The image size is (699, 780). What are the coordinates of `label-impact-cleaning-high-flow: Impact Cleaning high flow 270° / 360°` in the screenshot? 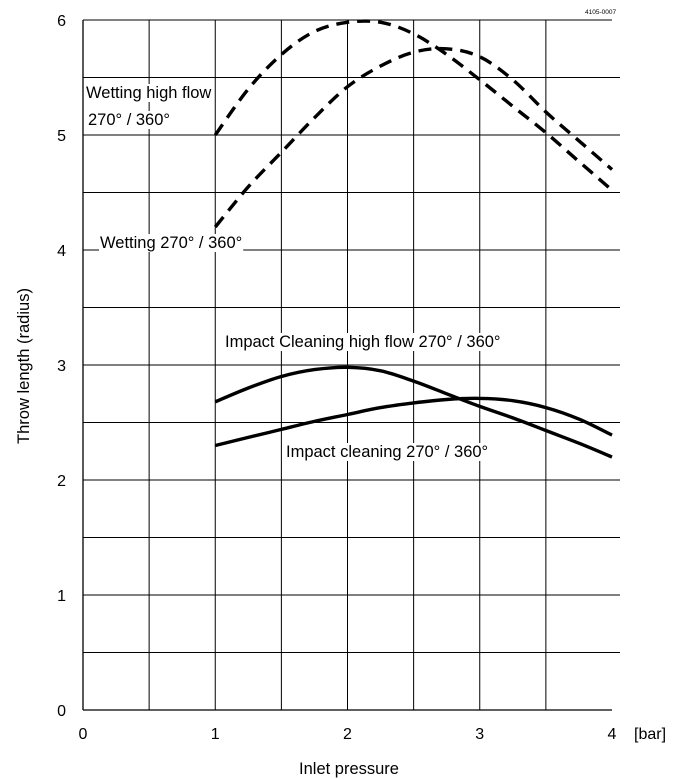 It's located at (363, 342).